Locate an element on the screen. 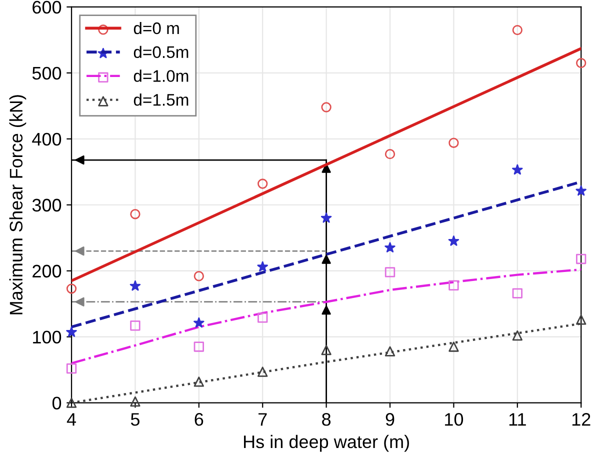  y-tick-label: 0 is located at coordinates (57, 403).